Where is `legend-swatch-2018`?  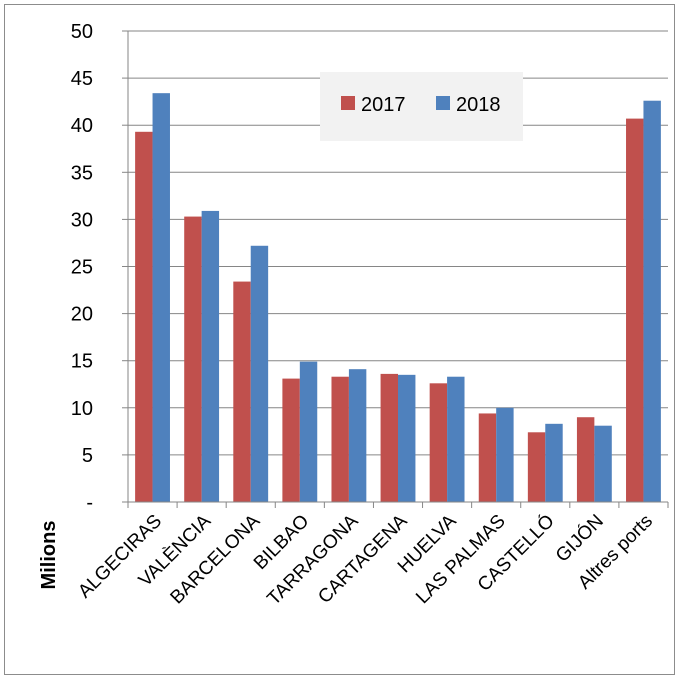
legend-swatch-2018 is located at coordinates (443, 103).